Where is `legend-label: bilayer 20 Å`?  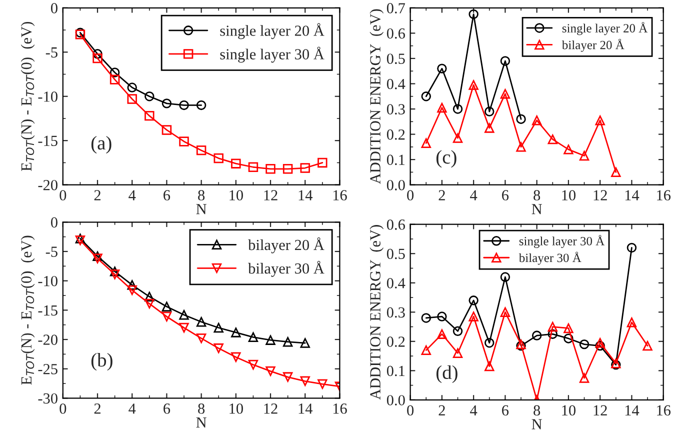 legend-label: bilayer 20 Å is located at coordinates (286, 245).